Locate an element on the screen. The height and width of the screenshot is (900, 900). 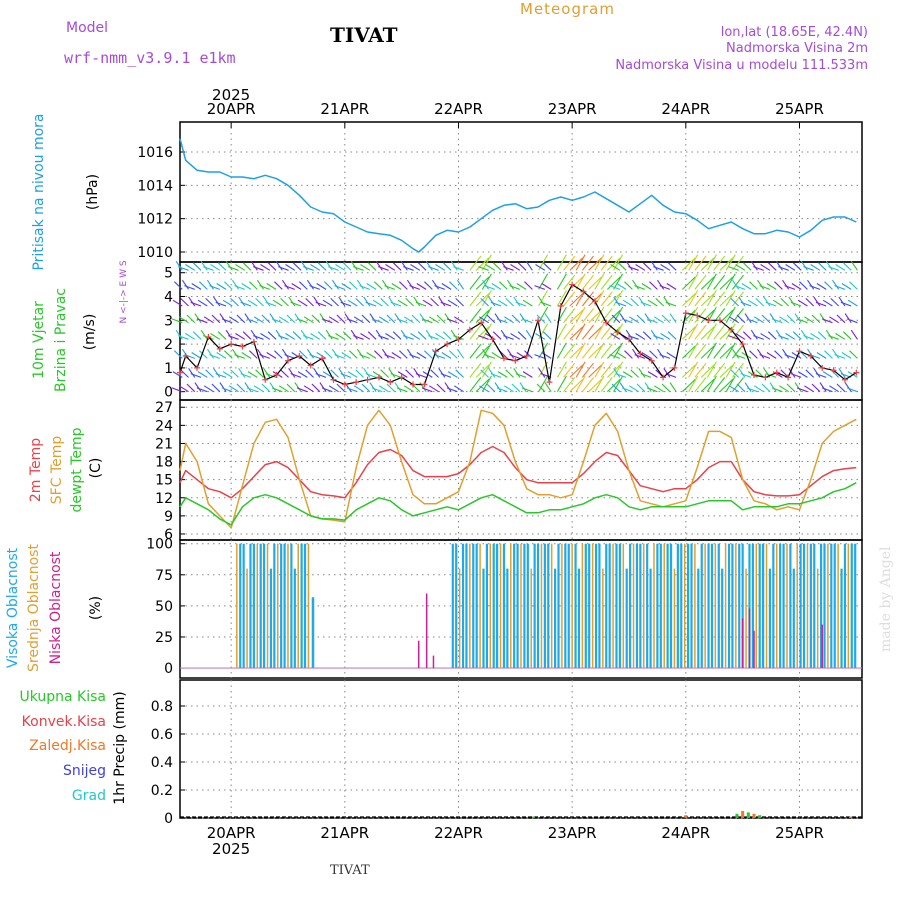
y-tick-label: 1012 is located at coordinates (155, 220).